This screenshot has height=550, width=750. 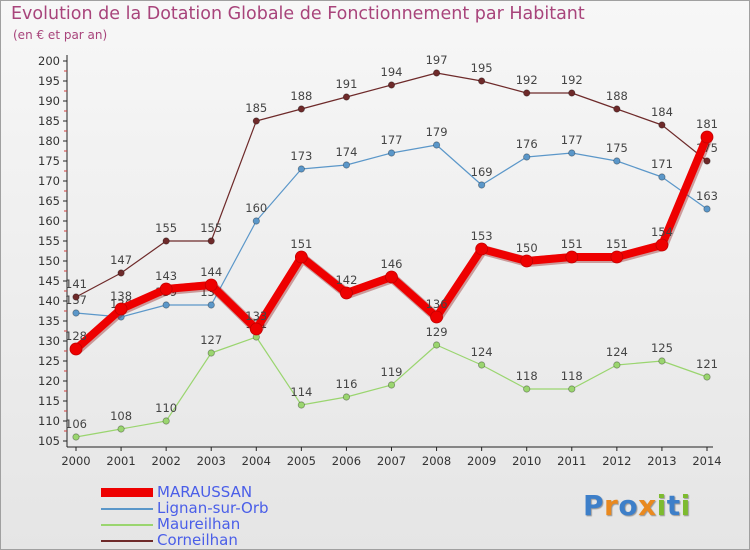 I want to click on data-label: 154, so click(x=662, y=232).